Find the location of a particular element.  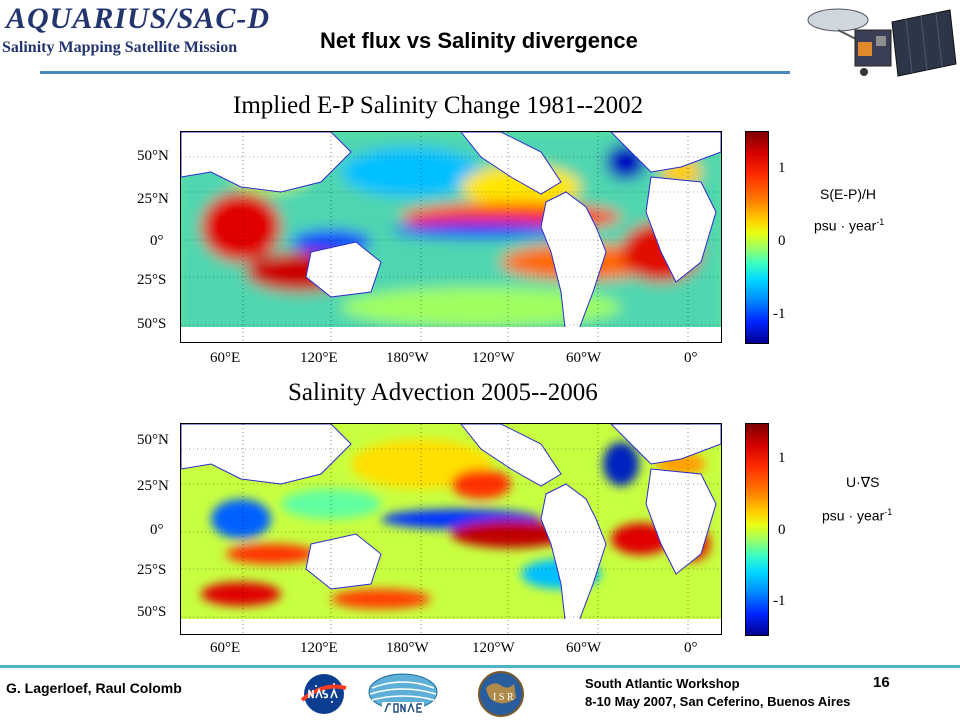

workshop-name: South Atlantic Workshop is located at coordinates (662, 683).